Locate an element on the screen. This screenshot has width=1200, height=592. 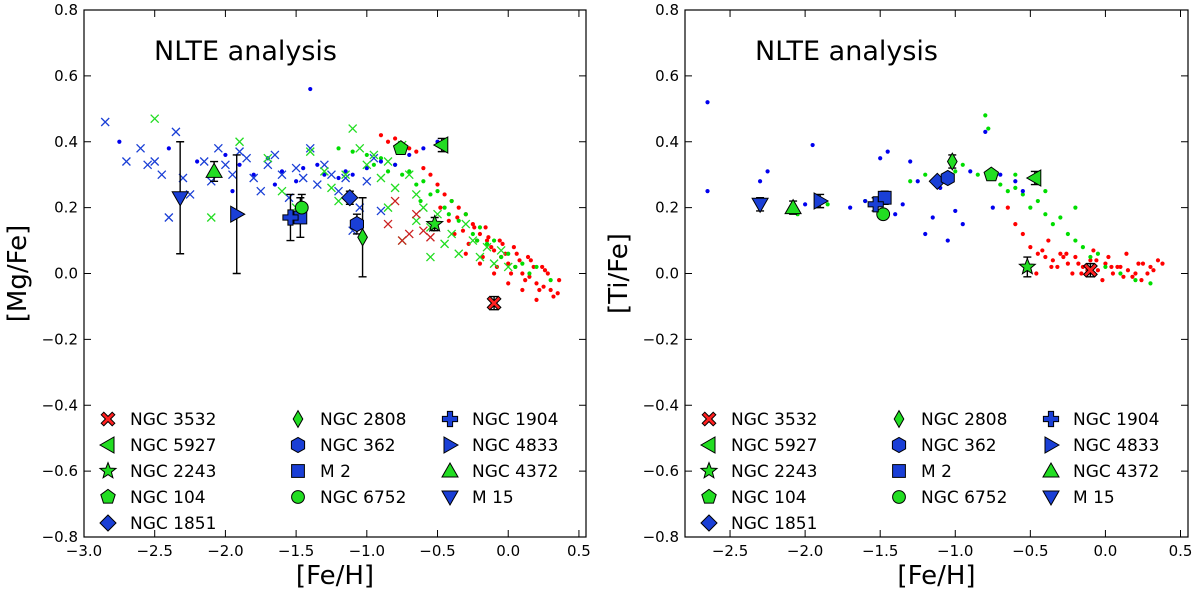
ti-fe-legend-ngc-1904-marker is located at coordinates (1051, 419).